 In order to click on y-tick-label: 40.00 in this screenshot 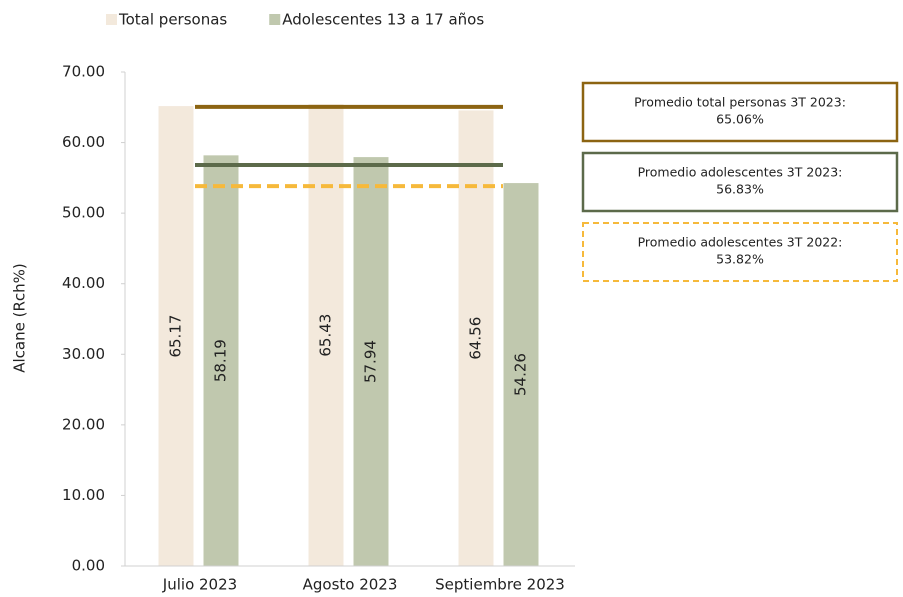, I will do `click(83, 283)`.